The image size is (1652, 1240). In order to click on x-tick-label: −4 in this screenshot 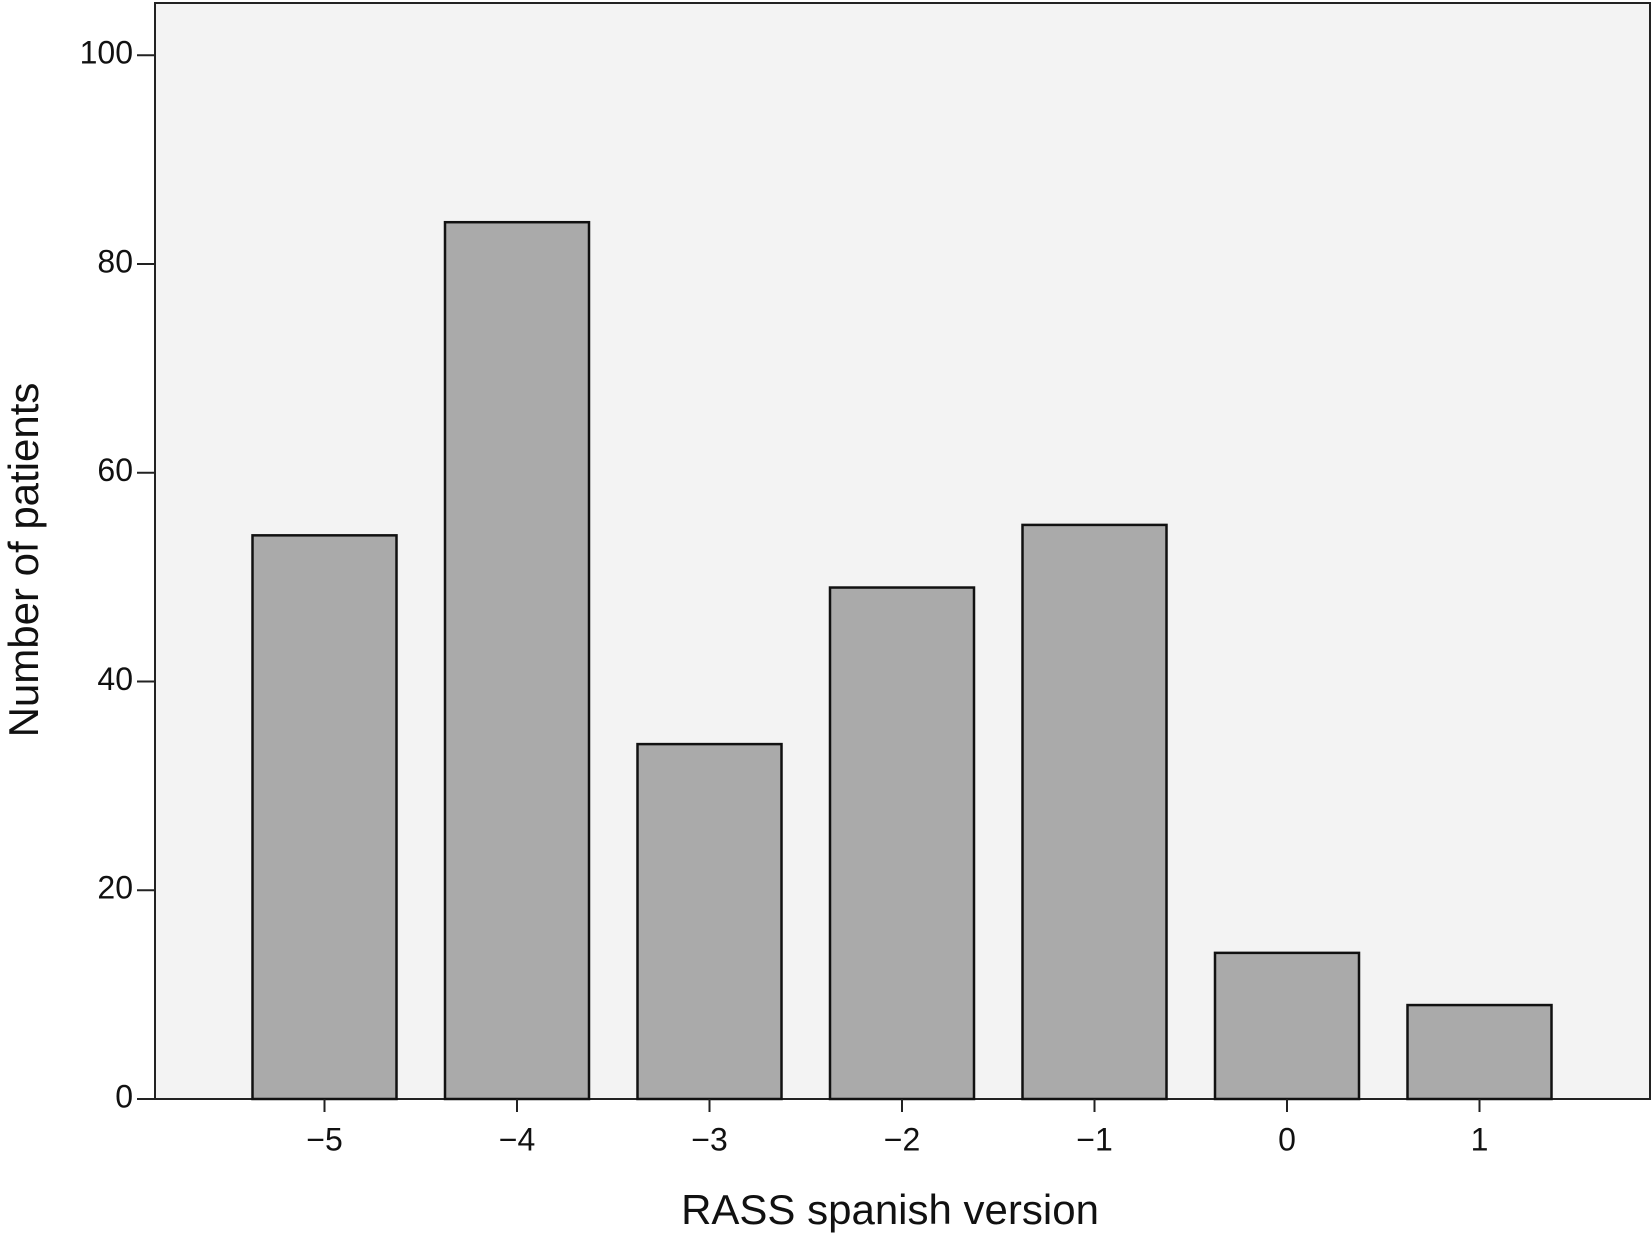, I will do `click(517, 1139)`.